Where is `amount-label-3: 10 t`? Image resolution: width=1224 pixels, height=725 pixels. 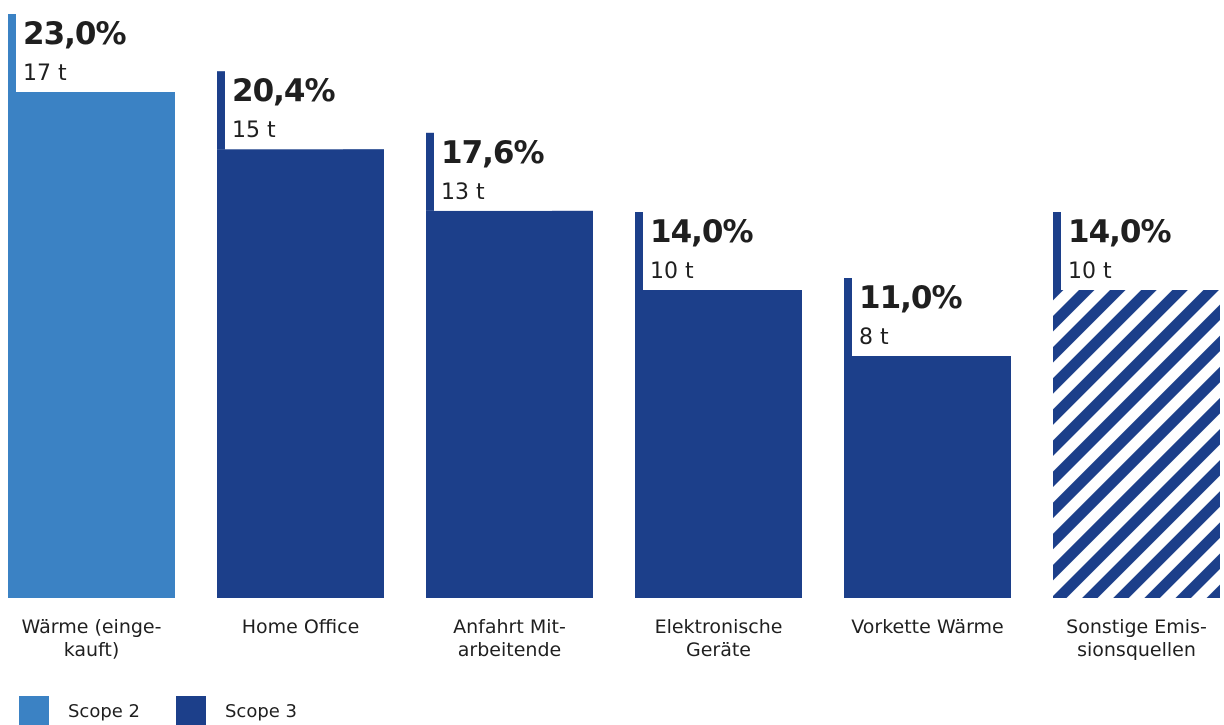
amount-label-3: 10 t is located at coordinates (672, 271).